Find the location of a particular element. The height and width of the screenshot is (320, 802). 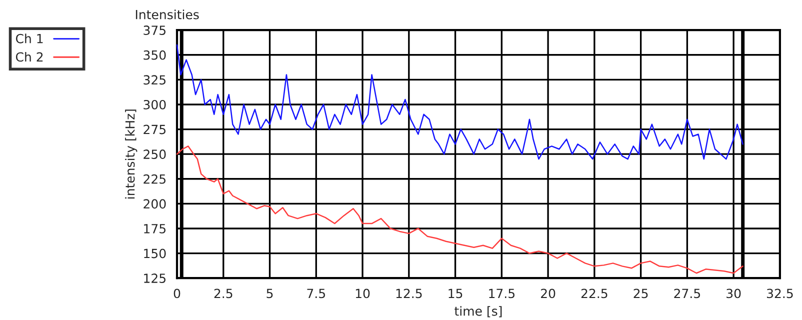

x-tick-label: 0 is located at coordinates (177, 293).